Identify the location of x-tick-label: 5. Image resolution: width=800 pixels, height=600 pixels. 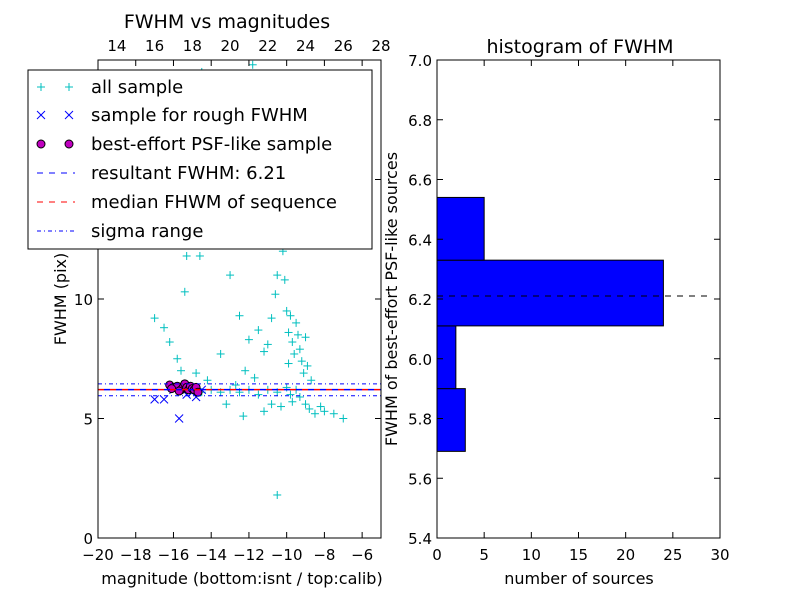
(484, 555).